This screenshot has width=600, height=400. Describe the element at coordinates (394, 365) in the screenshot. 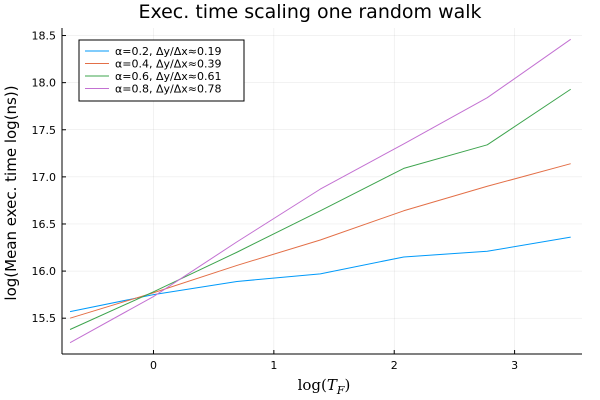

I see `x-tick-label: 2` at that location.